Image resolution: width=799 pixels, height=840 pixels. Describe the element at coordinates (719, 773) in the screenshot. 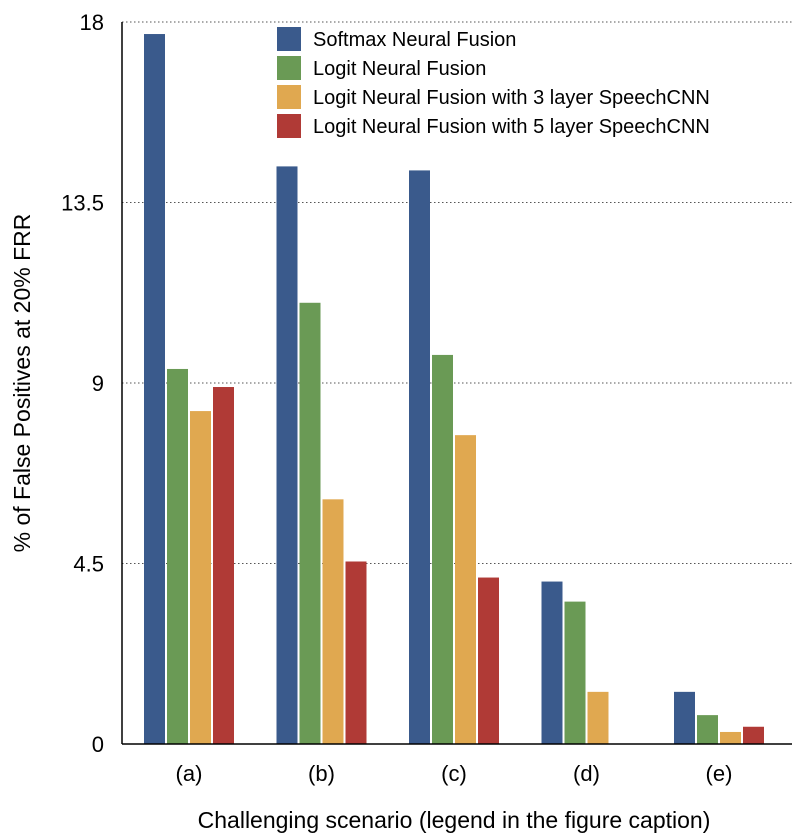

I see `x-tick-label: (e)` at that location.